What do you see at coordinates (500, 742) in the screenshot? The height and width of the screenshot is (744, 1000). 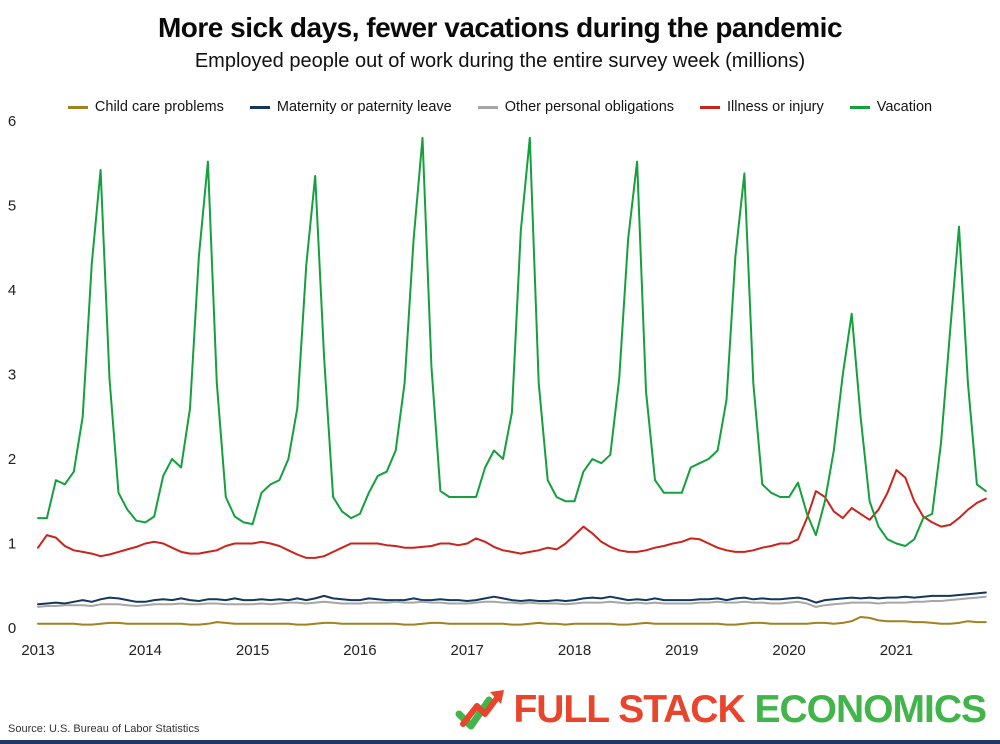 I see `footer-rule` at bounding box center [500, 742].